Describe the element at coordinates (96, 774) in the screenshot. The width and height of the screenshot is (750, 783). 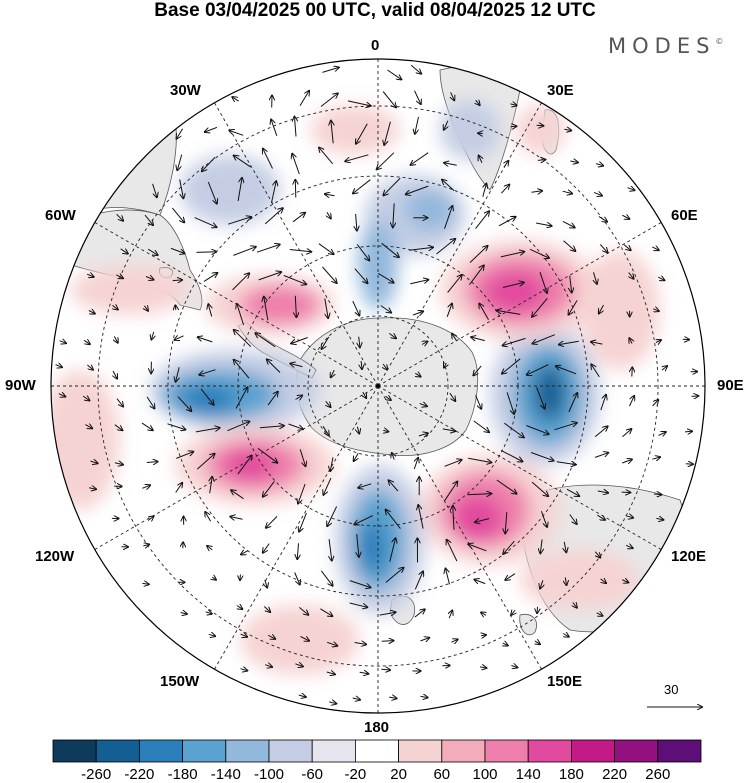
I see `colorbar-tick-label: -260` at that location.